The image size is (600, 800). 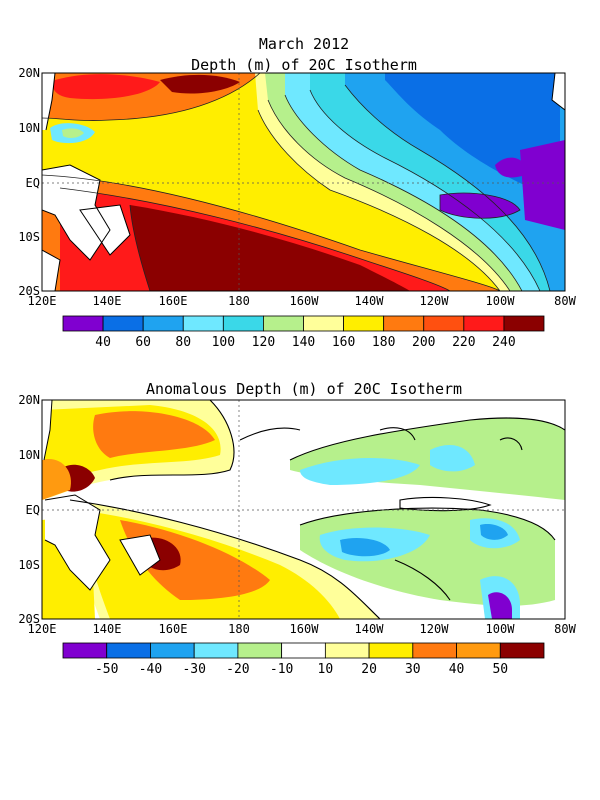 I want to click on panel1-colorbar-label: 200, so click(x=423, y=342).